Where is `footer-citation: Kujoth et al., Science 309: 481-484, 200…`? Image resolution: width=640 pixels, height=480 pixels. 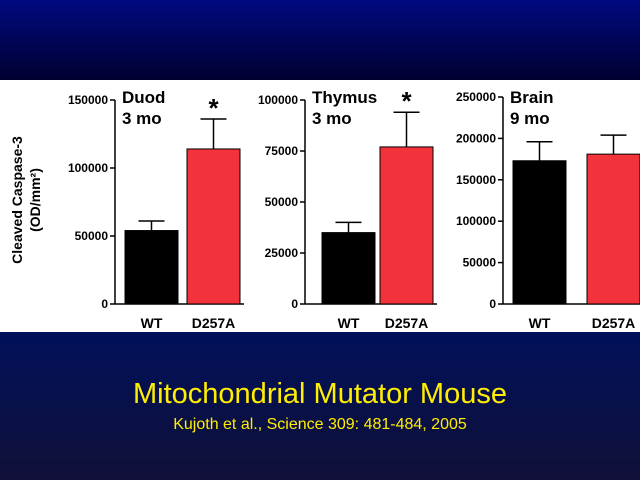
footer-citation: Kujoth et al., Science 309: 481-484, 200… is located at coordinates (320, 424).